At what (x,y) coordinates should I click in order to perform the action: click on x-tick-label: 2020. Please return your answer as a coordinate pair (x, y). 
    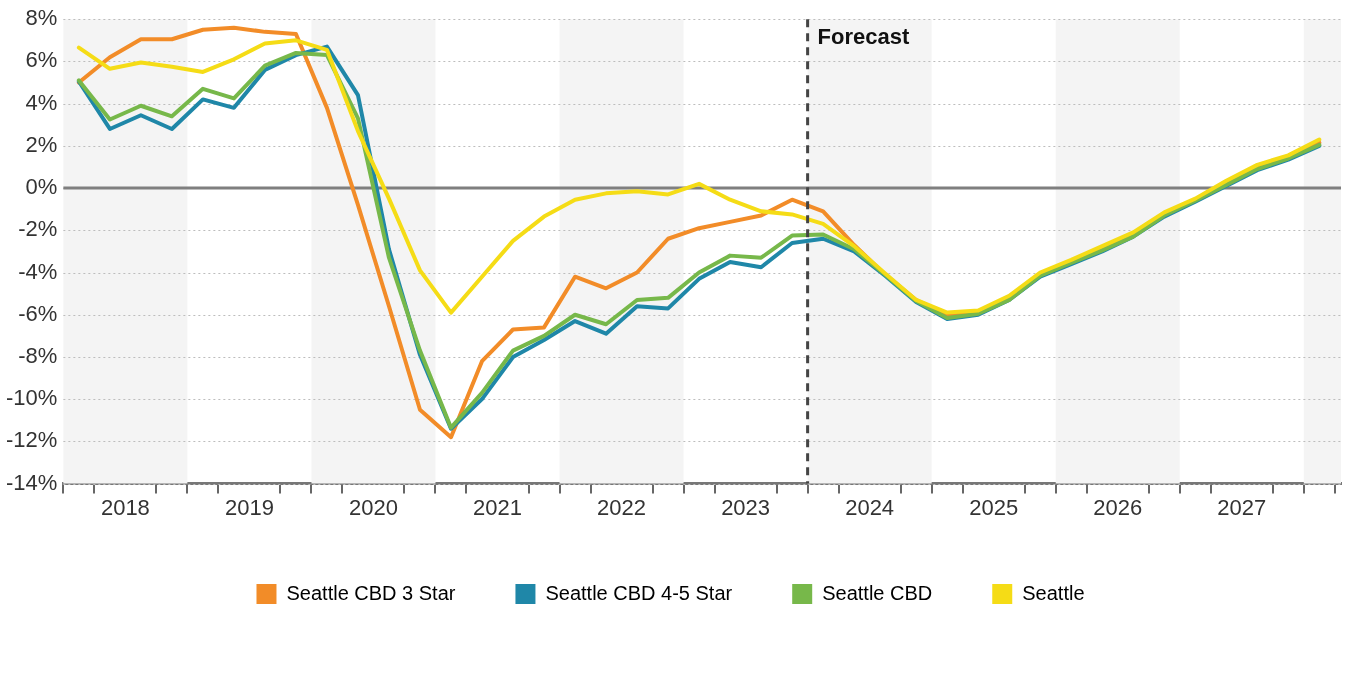
    Looking at the image, I should click on (373, 507).